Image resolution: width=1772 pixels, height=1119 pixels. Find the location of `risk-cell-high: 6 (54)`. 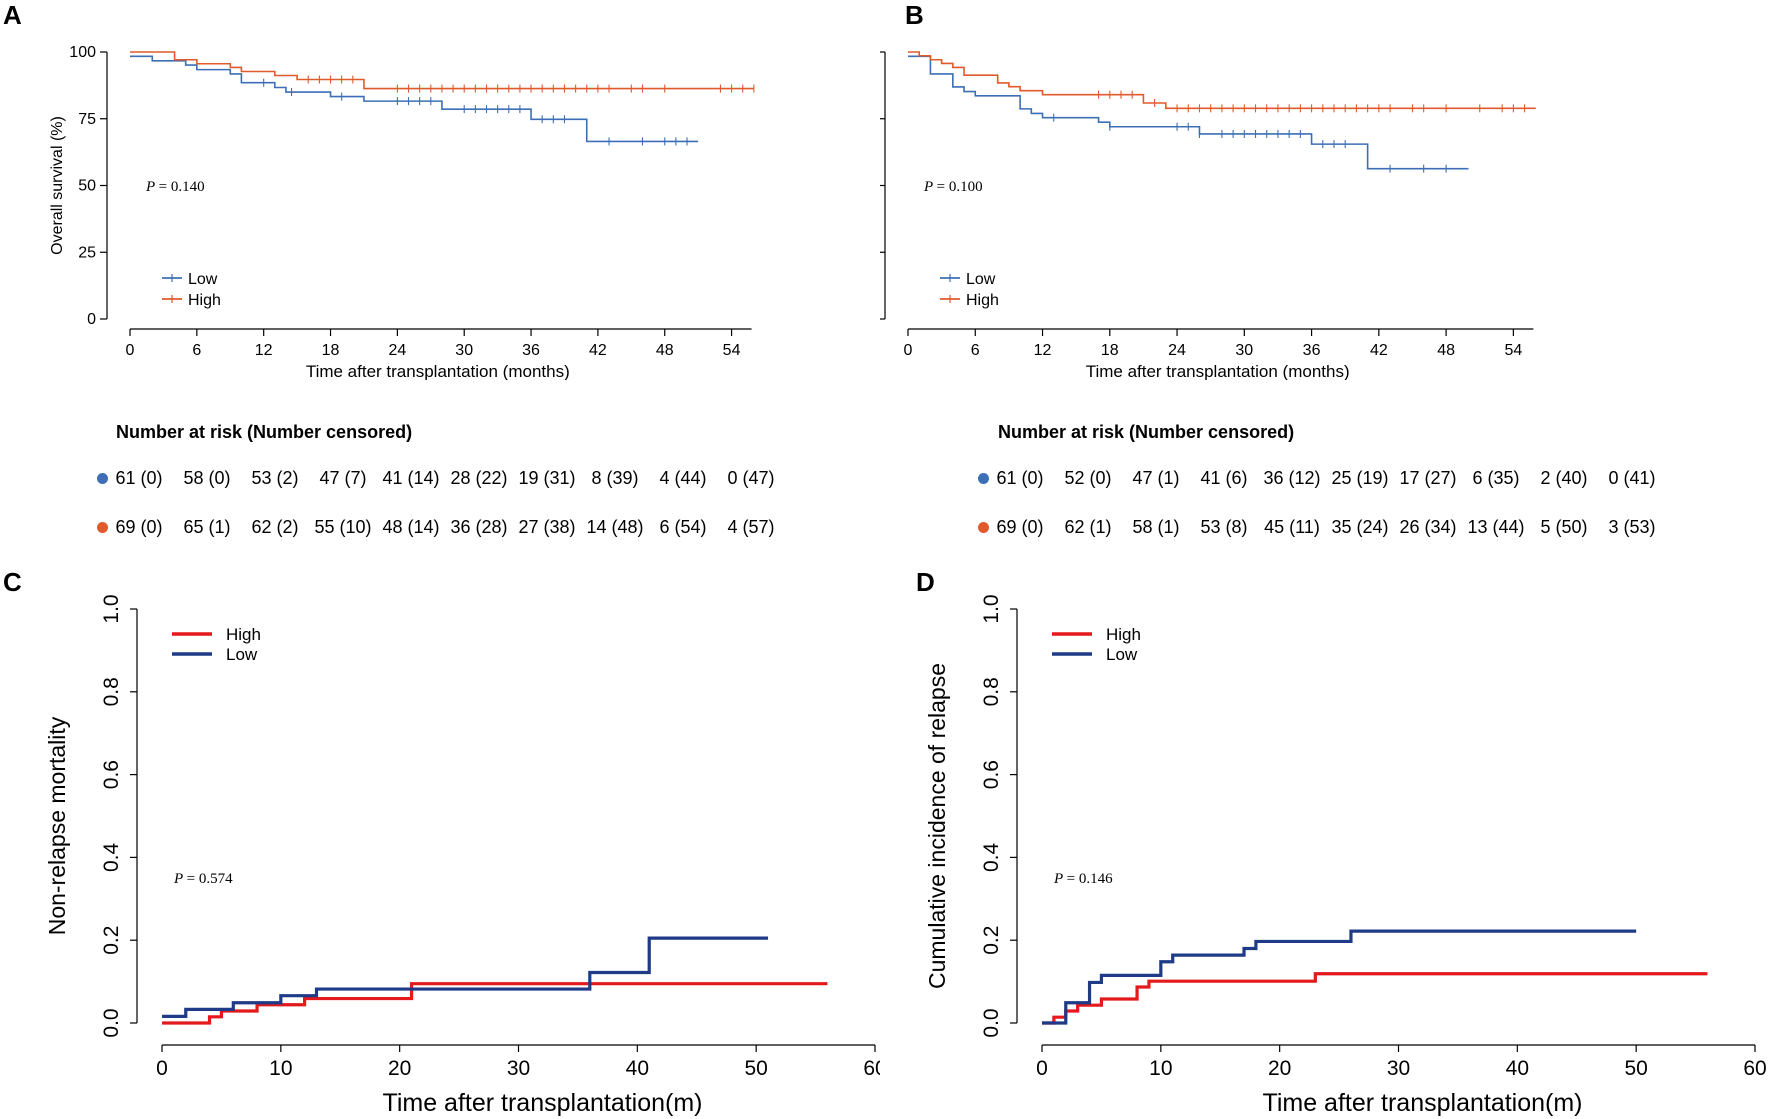

risk-cell-high: 6 (54) is located at coordinates (683, 527).